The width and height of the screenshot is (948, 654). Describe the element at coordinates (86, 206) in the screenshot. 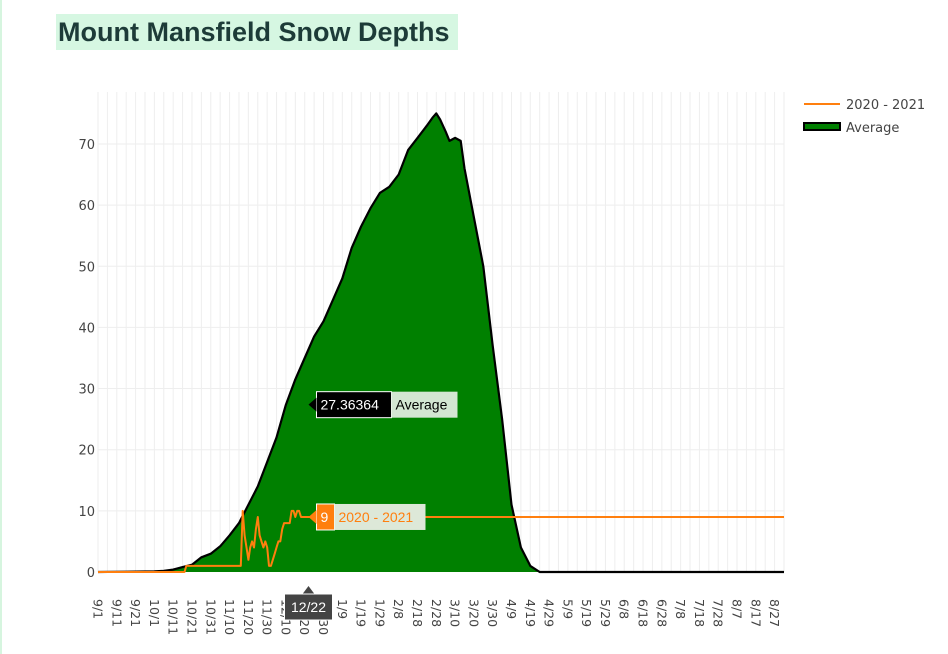

I see `y-tick-label: 60` at that location.